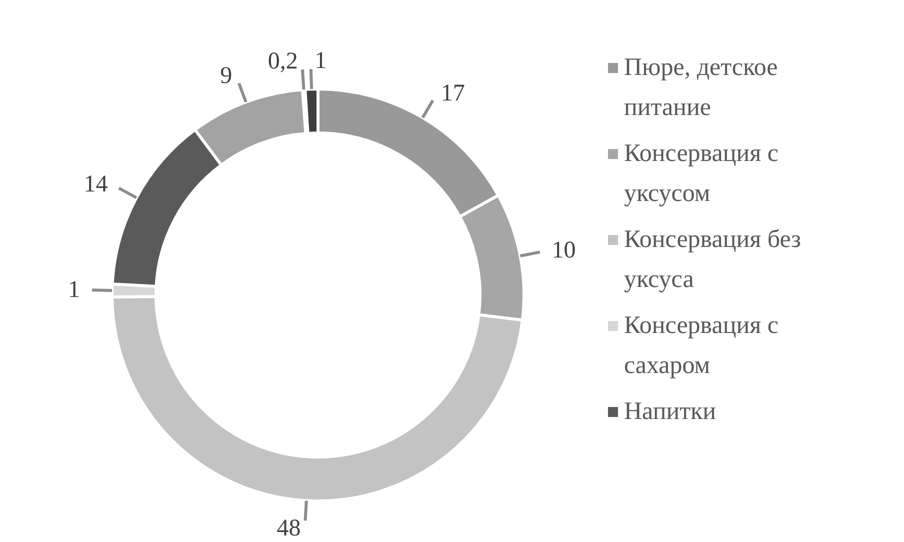 This screenshot has height=542, width=904. What do you see at coordinates (452, 93) in the screenshot?
I see `data-label: 17` at bounding box center [452, 93].